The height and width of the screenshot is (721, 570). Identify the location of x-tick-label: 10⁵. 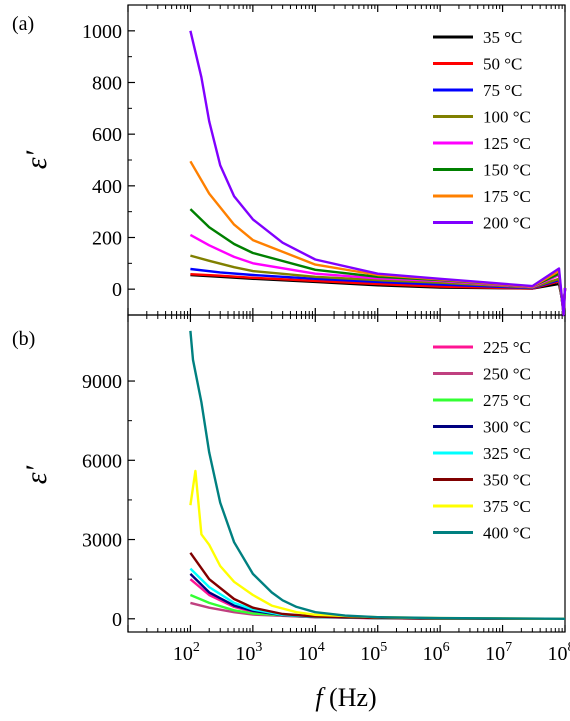
(373, 652).